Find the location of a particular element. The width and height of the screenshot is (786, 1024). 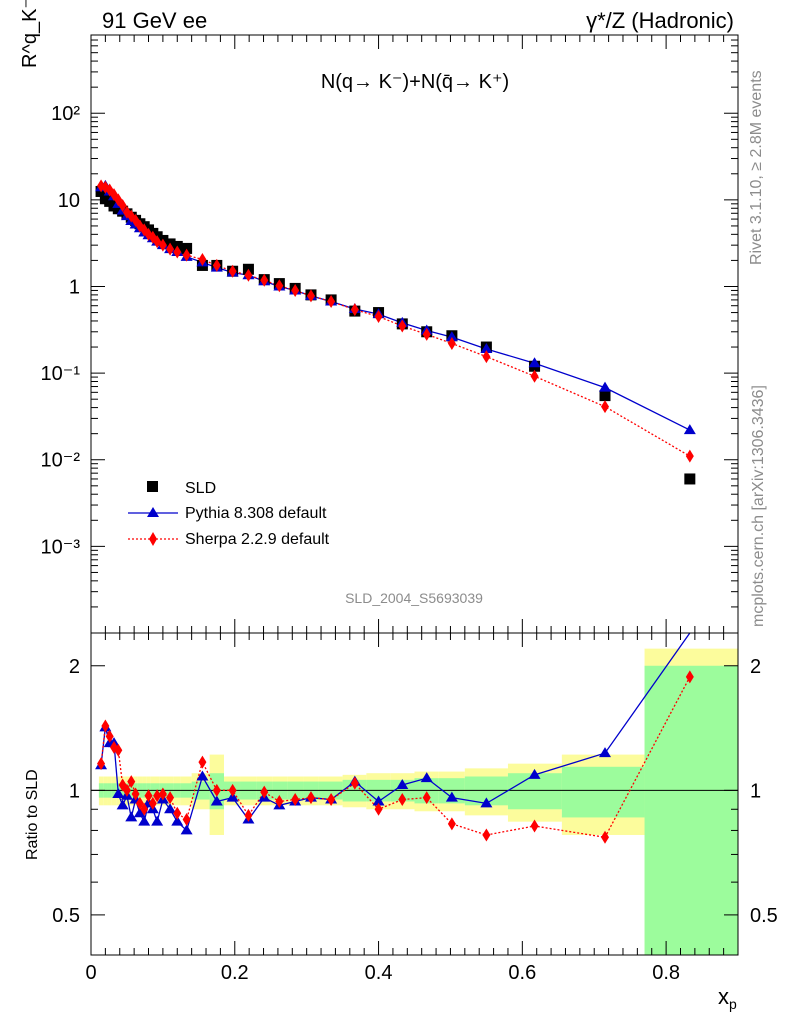

main-y-tick-label: 10² is located at coordinates (65, 114).